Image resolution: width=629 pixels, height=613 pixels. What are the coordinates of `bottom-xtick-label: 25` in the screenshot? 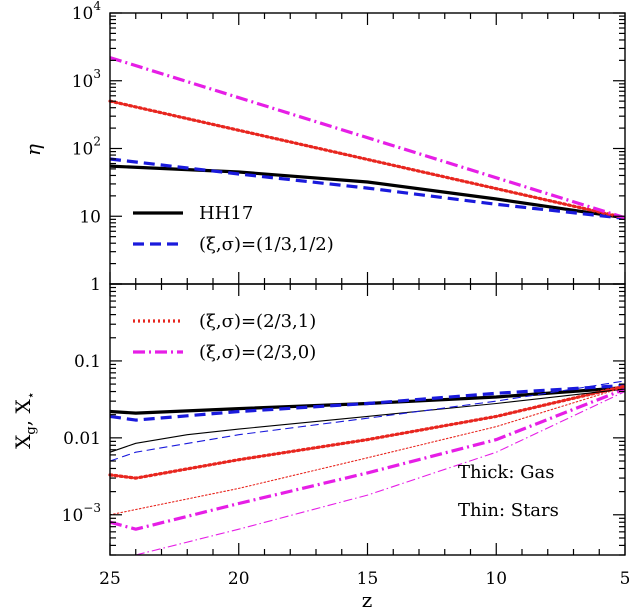 It's located at (110, 579).